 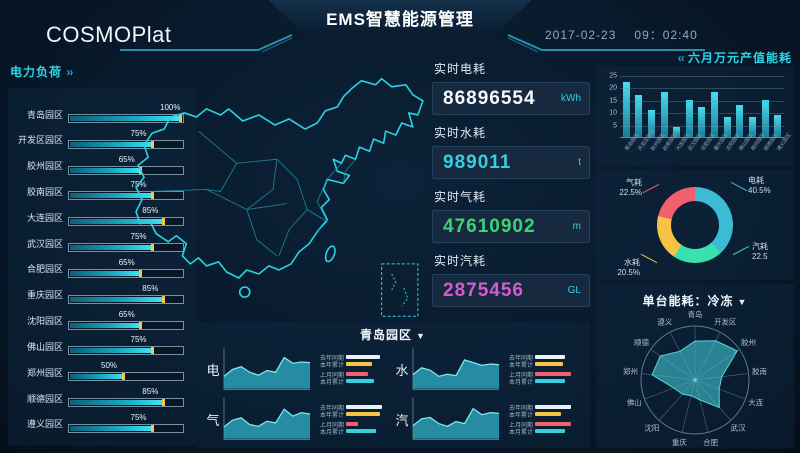 What do you see at coordinates (332, 415) in the screenshot?
I see `legend-label: 本年累计` at bounding box center [332, 415].